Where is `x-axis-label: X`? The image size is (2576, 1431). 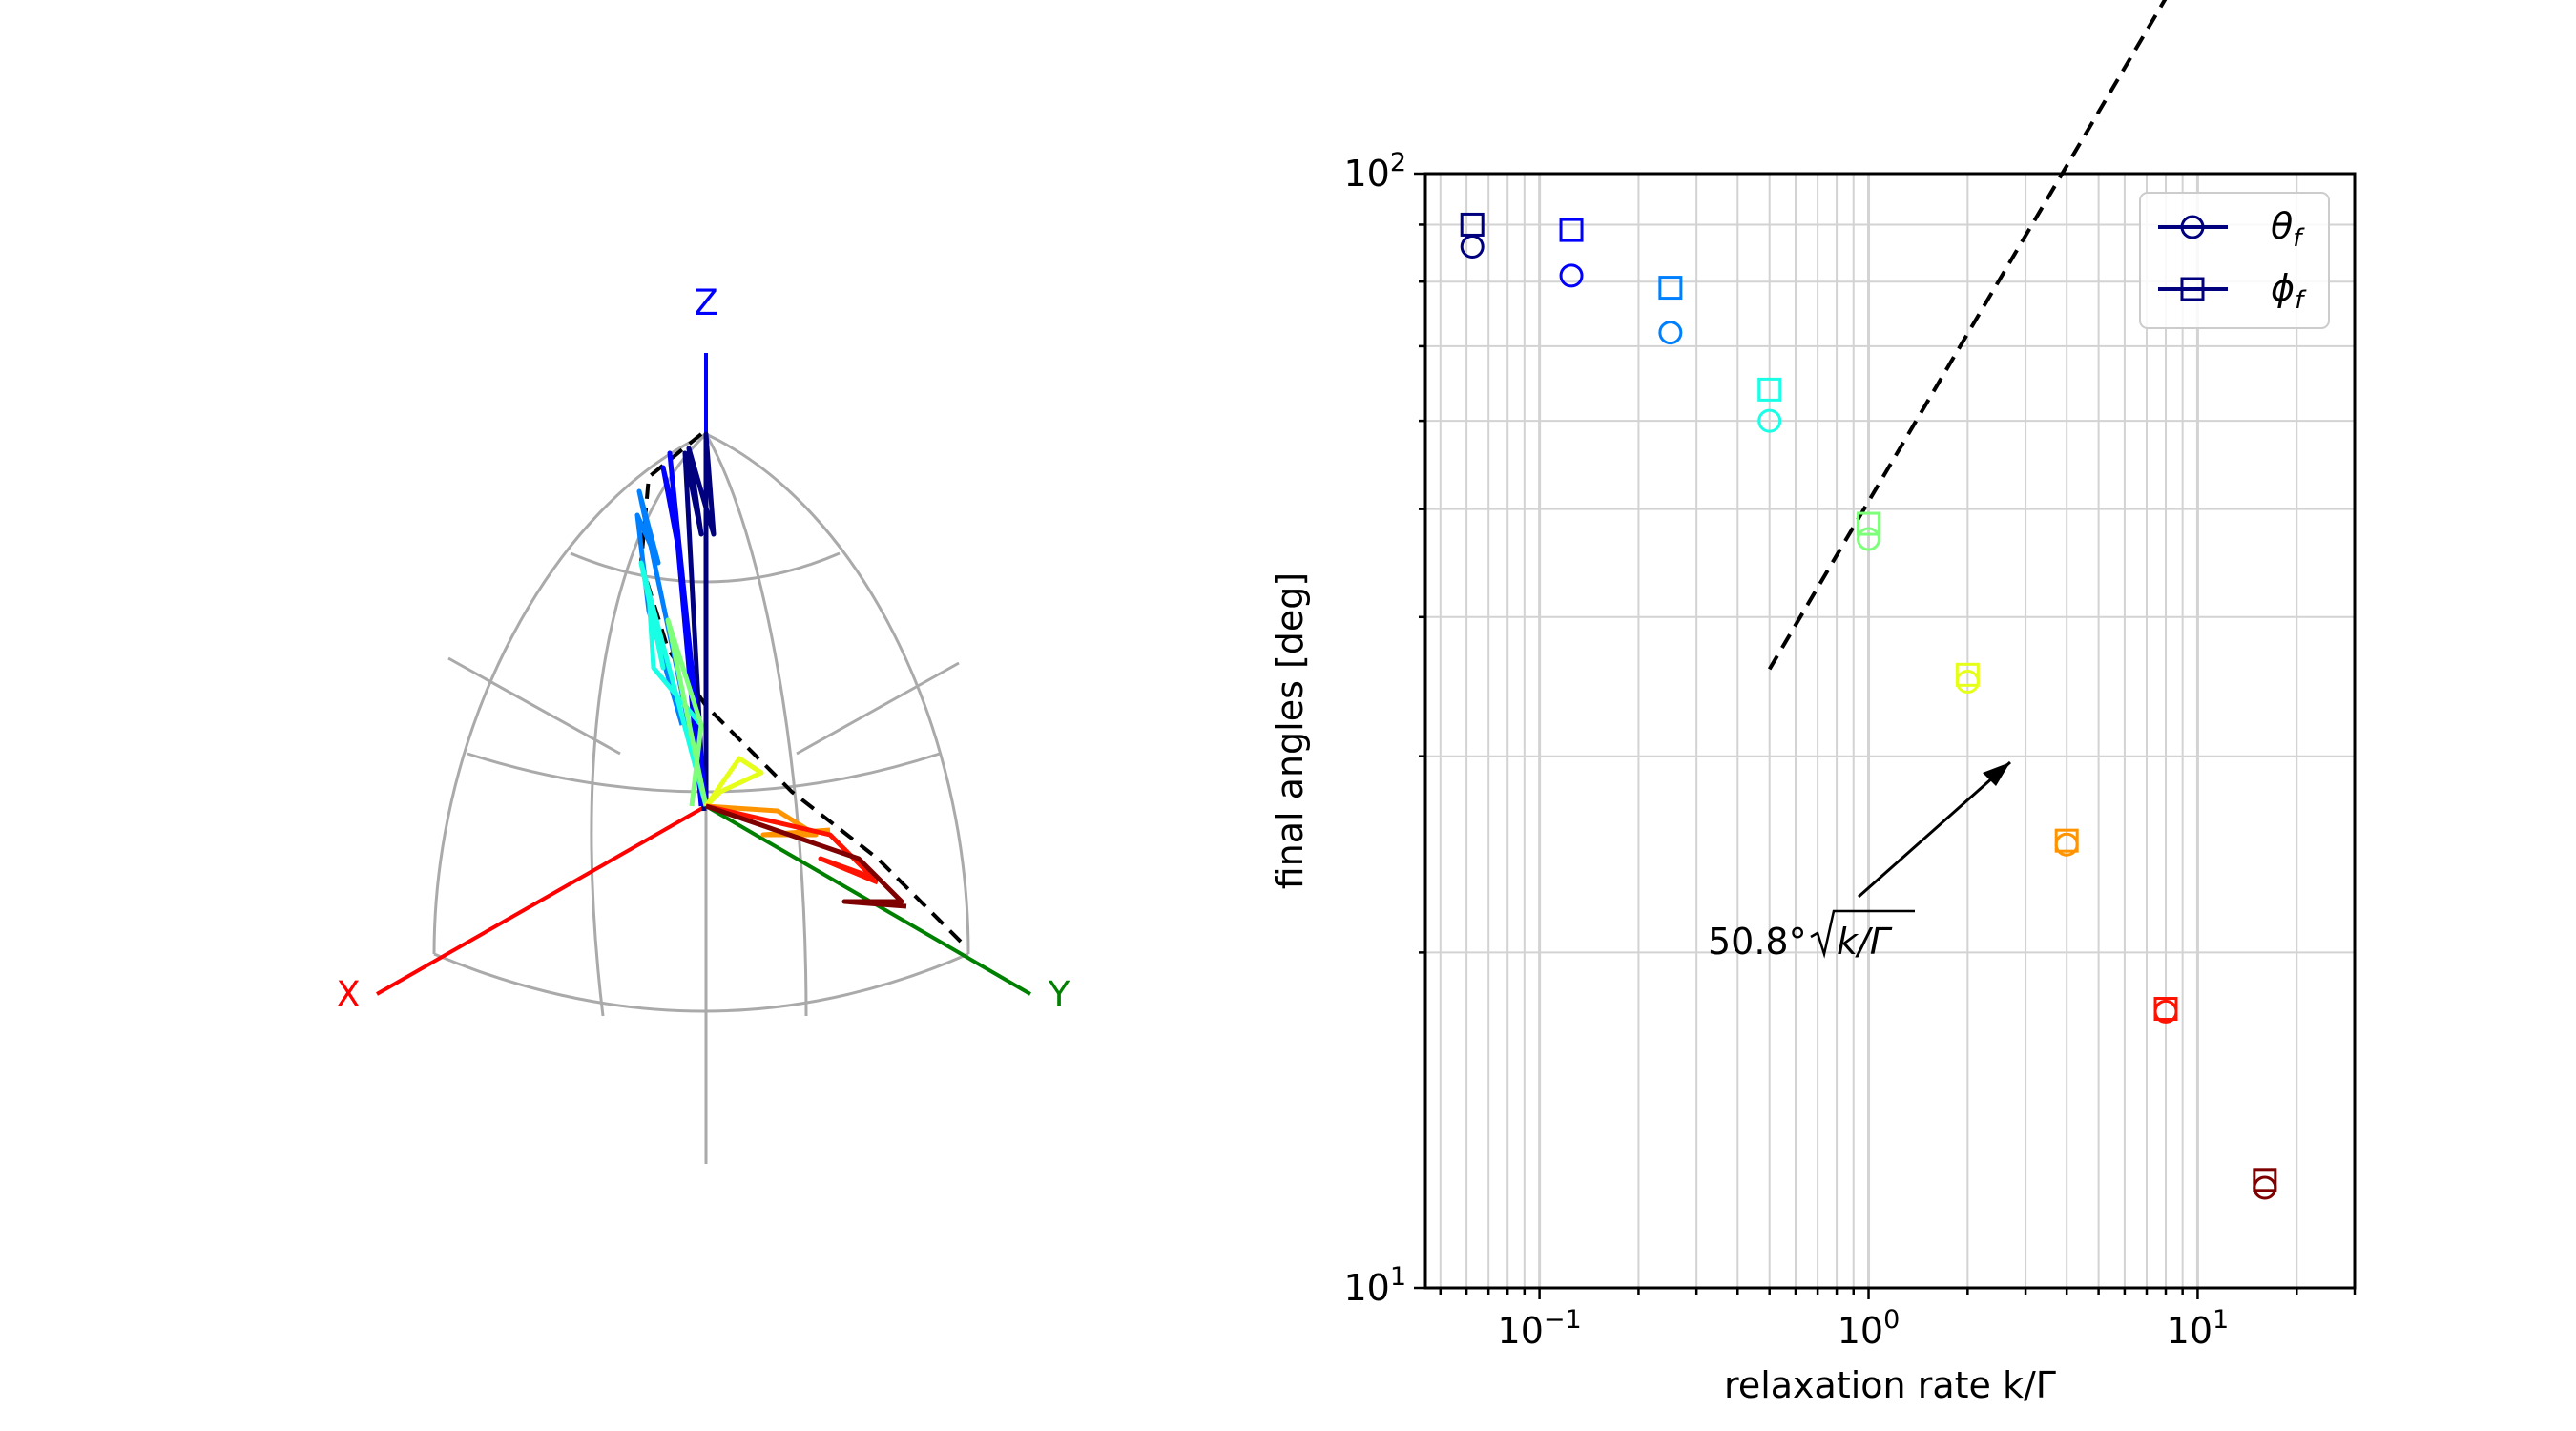 x-axis-label: X is located at coordinates (348, 995).